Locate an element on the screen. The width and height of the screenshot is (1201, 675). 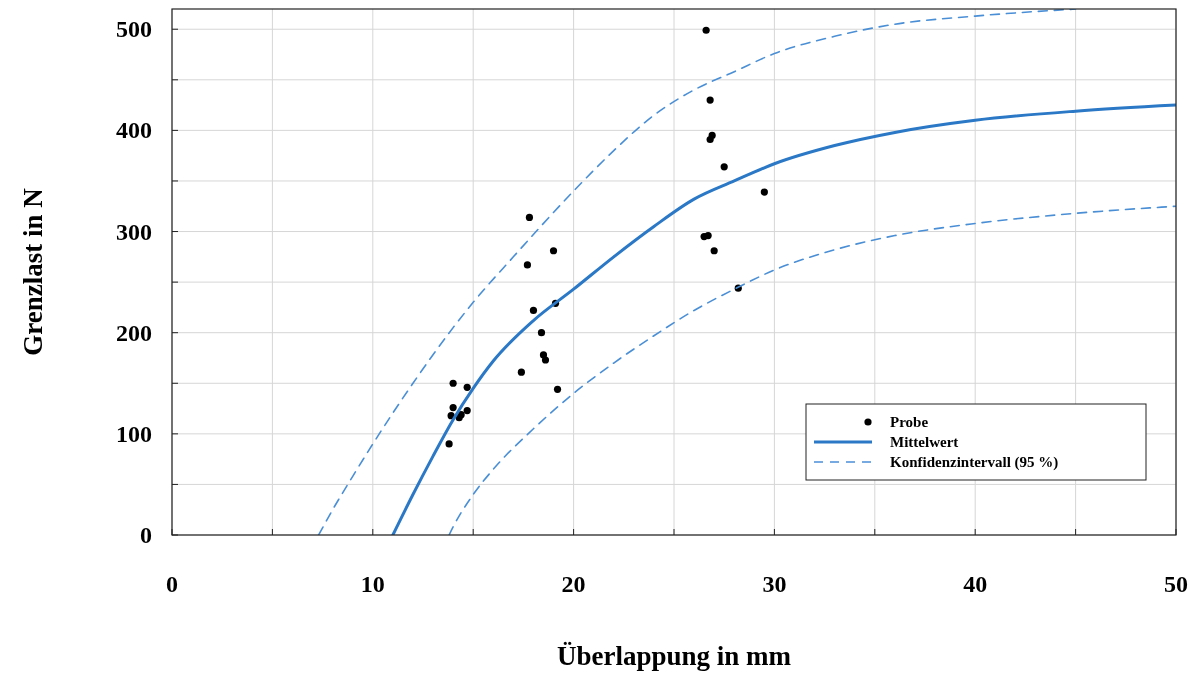
x-tick-label: 10 is located at coordinates (372, 584).